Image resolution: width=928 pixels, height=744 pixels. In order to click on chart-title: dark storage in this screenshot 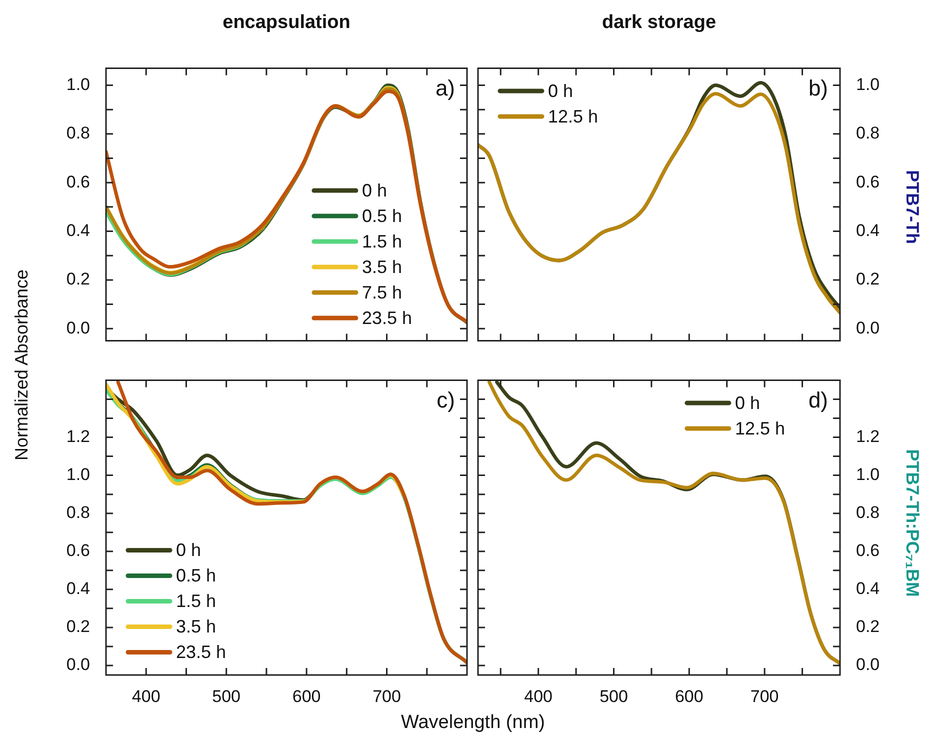, I will do `click(659, 23)`.